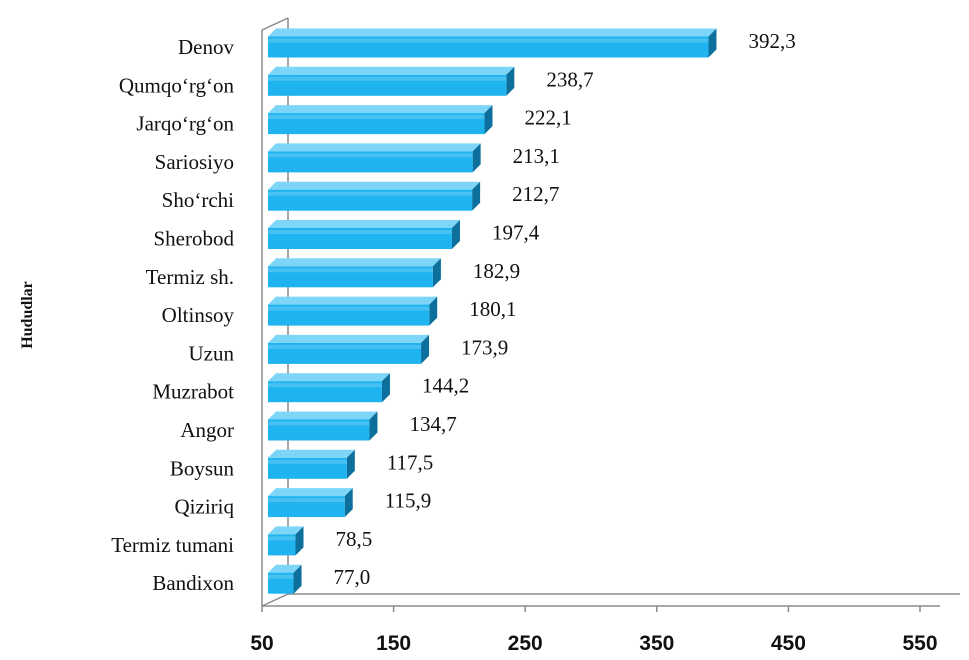  I want to click on value-label: 180,1, so click(492, 309).